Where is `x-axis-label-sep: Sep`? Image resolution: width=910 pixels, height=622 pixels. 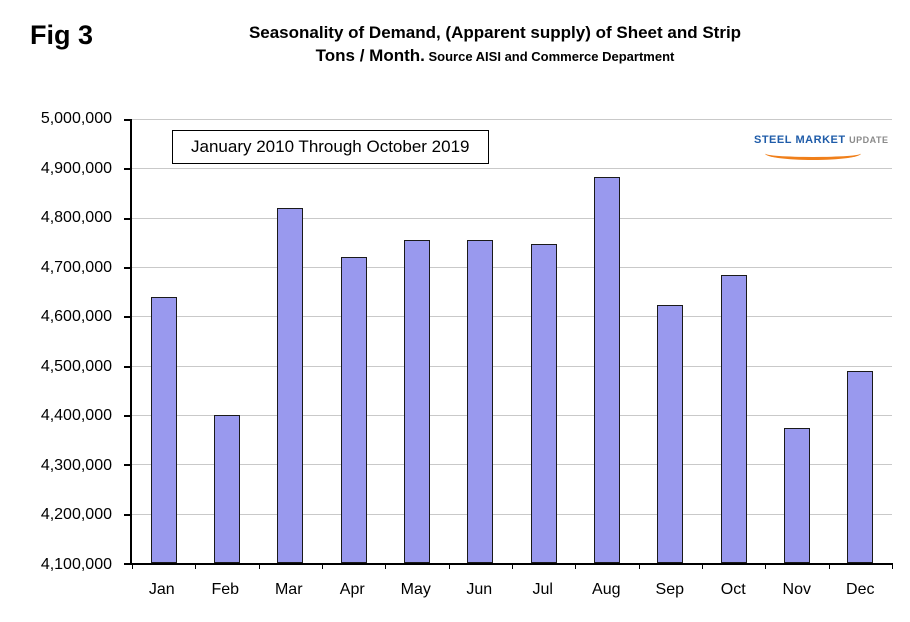
x-axis-label-sep: Sep is located at coordinates (669, 589).